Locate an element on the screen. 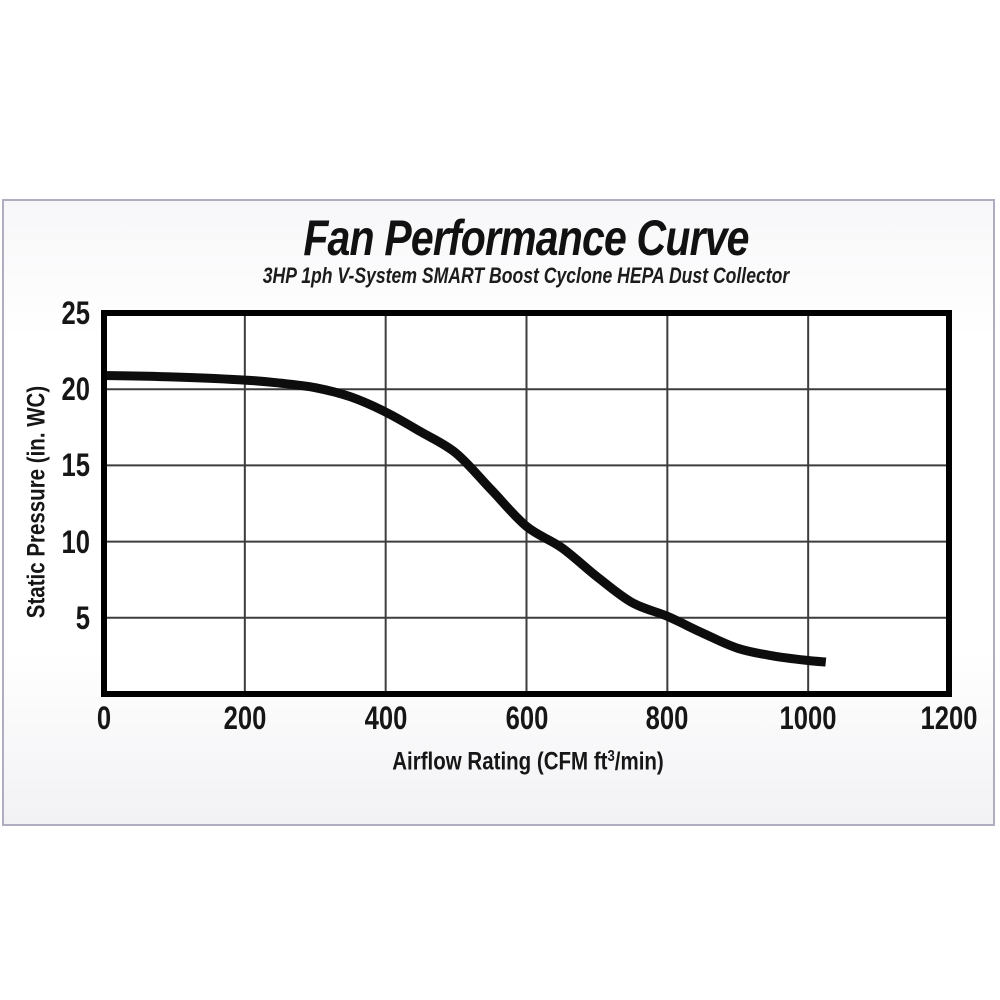 This screenshot has height=1000, width=1000. chart-title: Fan Performance Curve is located at coordinates (526, 238).